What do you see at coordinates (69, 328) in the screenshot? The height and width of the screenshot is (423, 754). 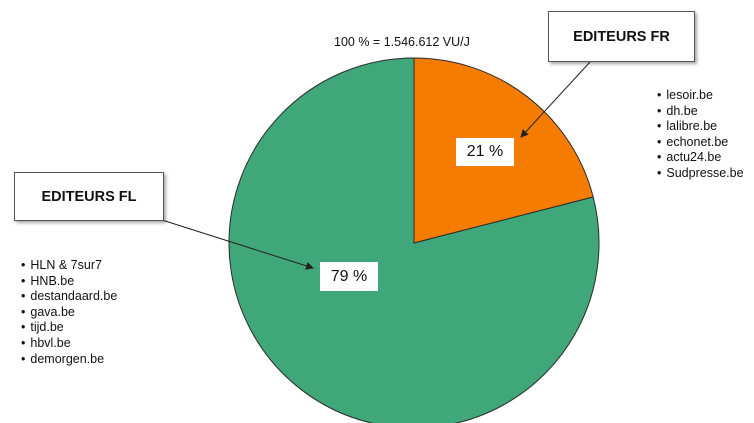 I see `list-item: tijd.be` at bounding box center [69, 328].